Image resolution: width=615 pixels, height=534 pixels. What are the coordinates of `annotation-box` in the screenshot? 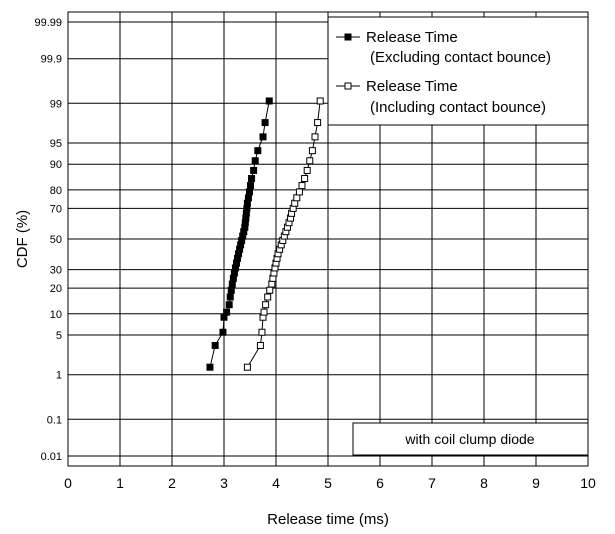 It's located at (470, 439).